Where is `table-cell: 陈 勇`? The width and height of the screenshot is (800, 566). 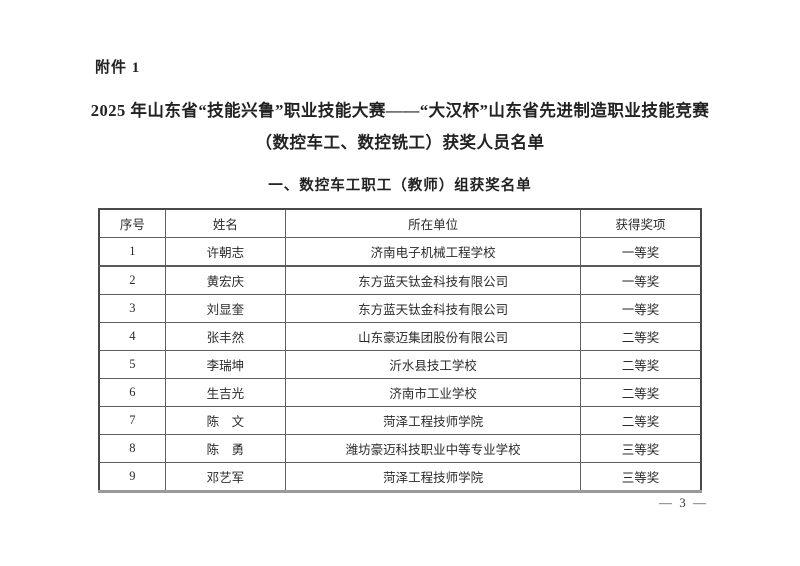 table-cell: 陈 勇 is located at coordinates (225, 448).